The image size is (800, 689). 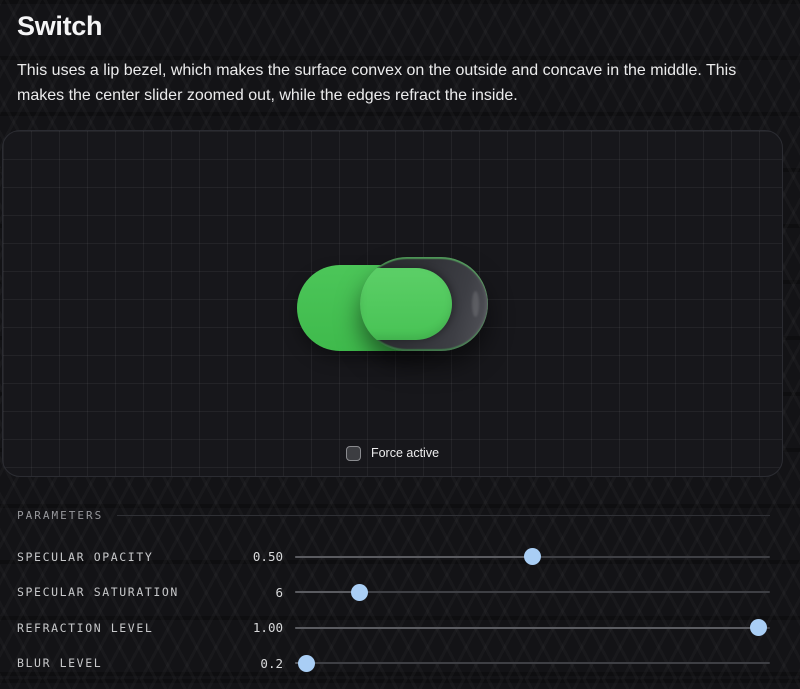 I want to click on parameters-heading: PARAMETERS, so click(x=60, y=515).